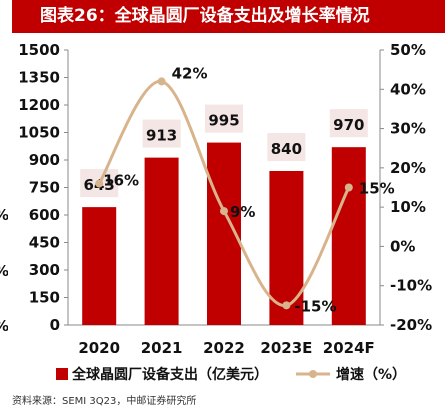 This screenshot has width=445, height=407. Describe the element at coordinates (44, 215) in the screenshot. I see `left-tick-label: 600` at that location.